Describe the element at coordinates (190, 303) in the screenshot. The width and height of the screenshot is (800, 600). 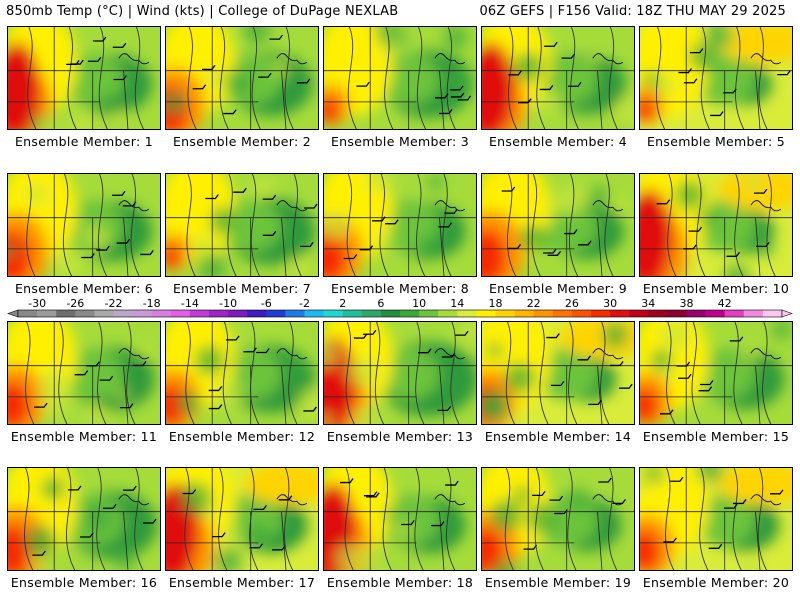
I see `colorbar-tick-label: -14` at that location.